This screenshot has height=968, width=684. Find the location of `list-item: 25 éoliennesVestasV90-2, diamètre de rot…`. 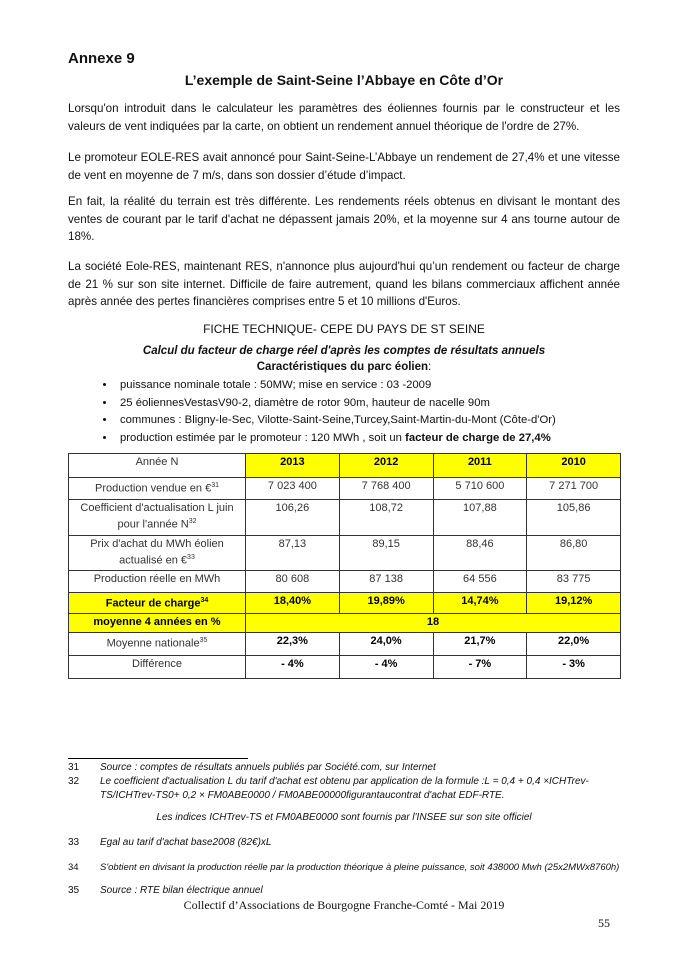

list-item: 25 éoliennesVestasV90-2, diamètre de rot… is located at coordinates (336, 404).